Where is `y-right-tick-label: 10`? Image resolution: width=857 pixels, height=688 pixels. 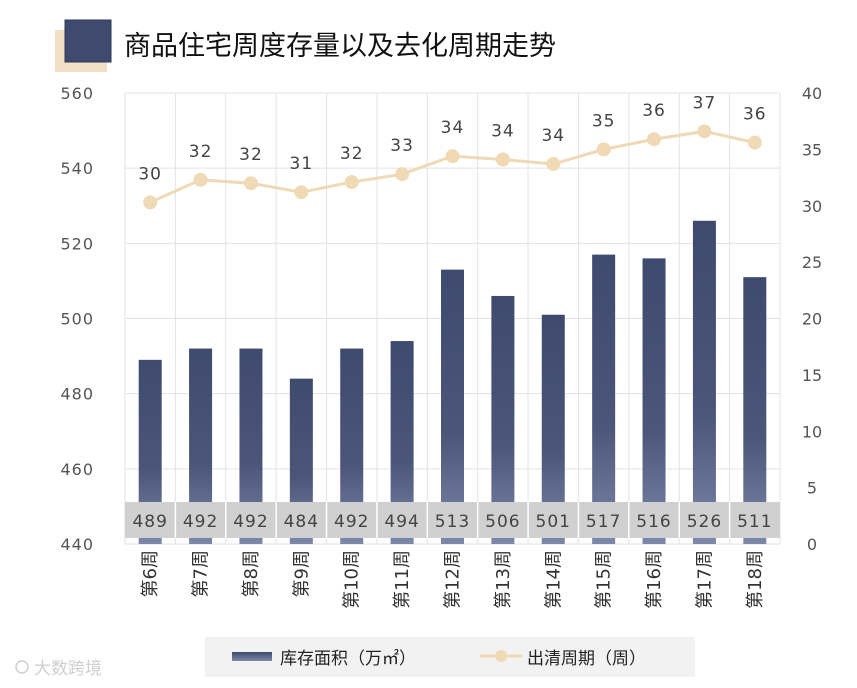 y-right-tick-label: 10 is located at coordinates (812, 431).